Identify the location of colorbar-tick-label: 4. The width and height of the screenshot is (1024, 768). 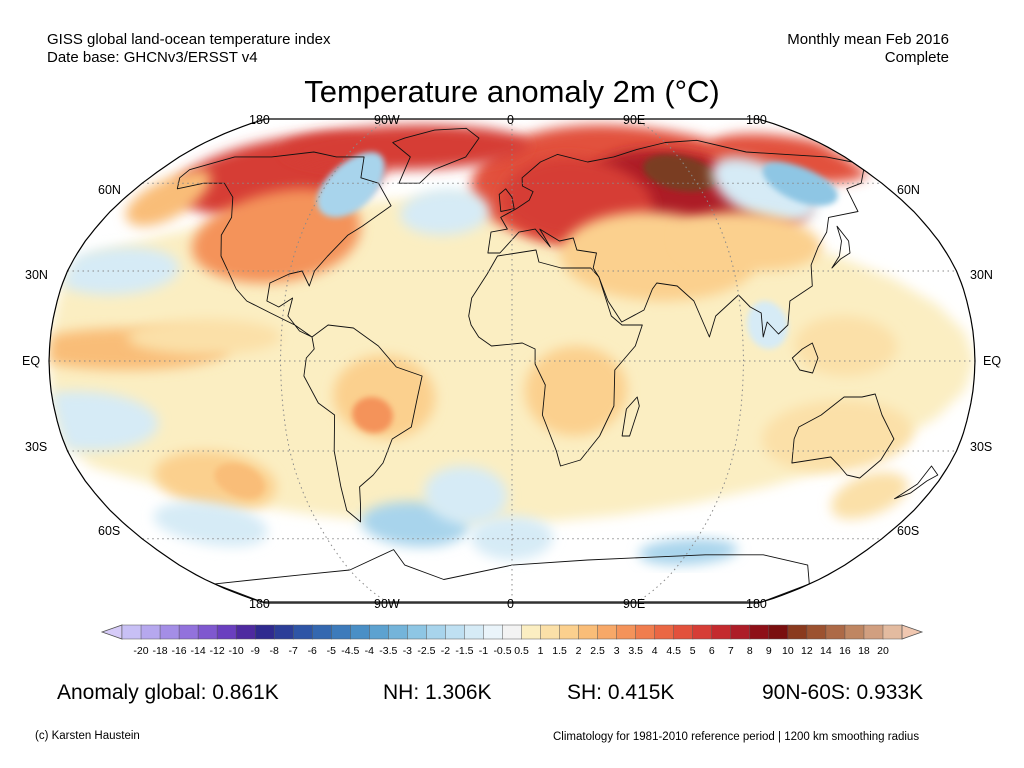
(655, 651).